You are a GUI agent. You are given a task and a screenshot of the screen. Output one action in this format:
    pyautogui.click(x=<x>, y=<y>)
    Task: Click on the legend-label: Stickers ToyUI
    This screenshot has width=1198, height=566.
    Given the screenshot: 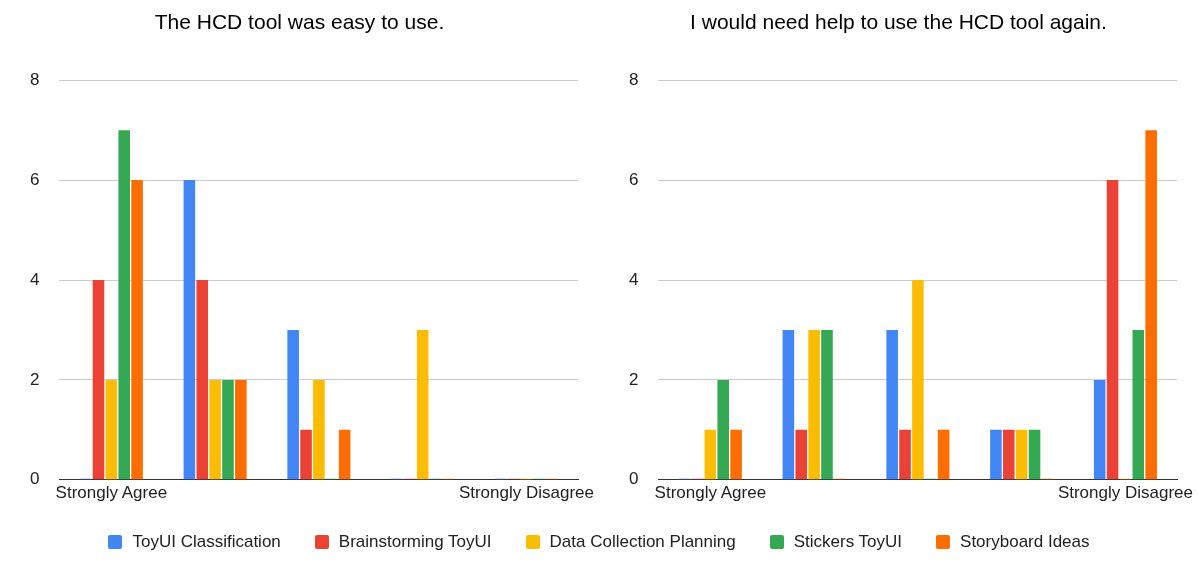 What is the action you would take?
    pyautogui.click(x=848, y=542)
    